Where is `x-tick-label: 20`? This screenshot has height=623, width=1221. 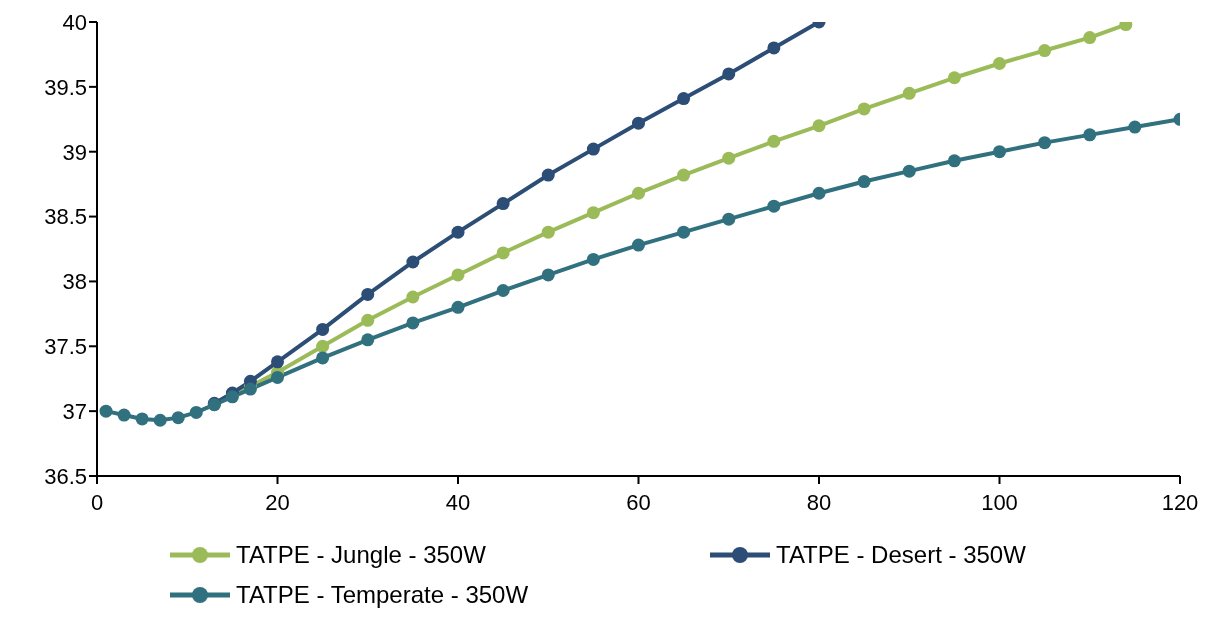 x-tick-label: 20 is located at coordinates (277, 502).